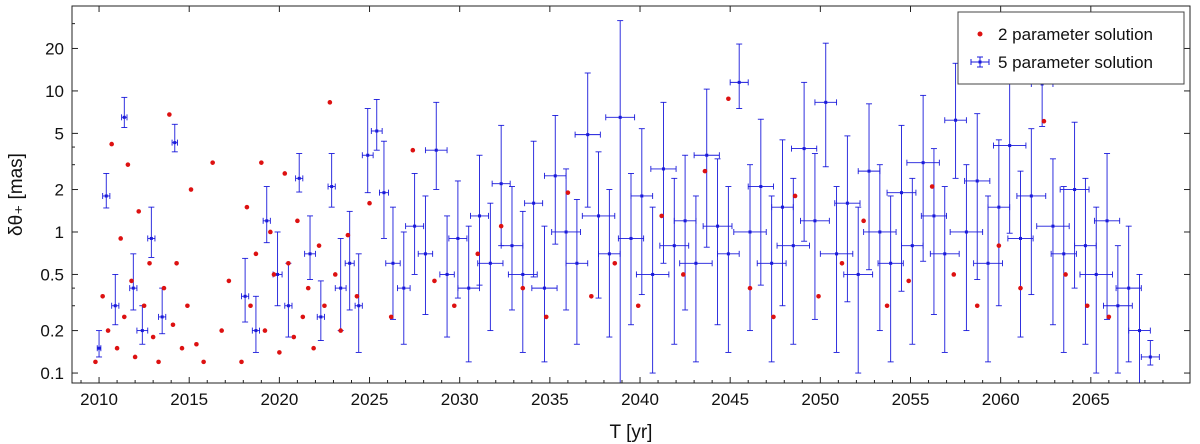 This screenshot has width=1200, height=444. Describe the element at coordinates (631, 432) in the screenshot. I see `x-axis-title: T [yr]` at that location.